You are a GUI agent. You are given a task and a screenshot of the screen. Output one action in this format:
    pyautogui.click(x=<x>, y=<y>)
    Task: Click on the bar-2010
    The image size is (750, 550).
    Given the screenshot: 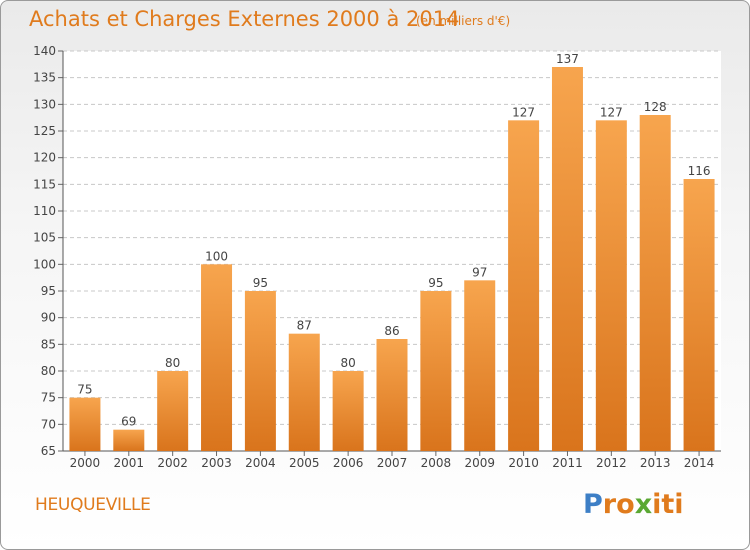 What is the action you would take?
    pyautogui.click(x=524, y=285)
    